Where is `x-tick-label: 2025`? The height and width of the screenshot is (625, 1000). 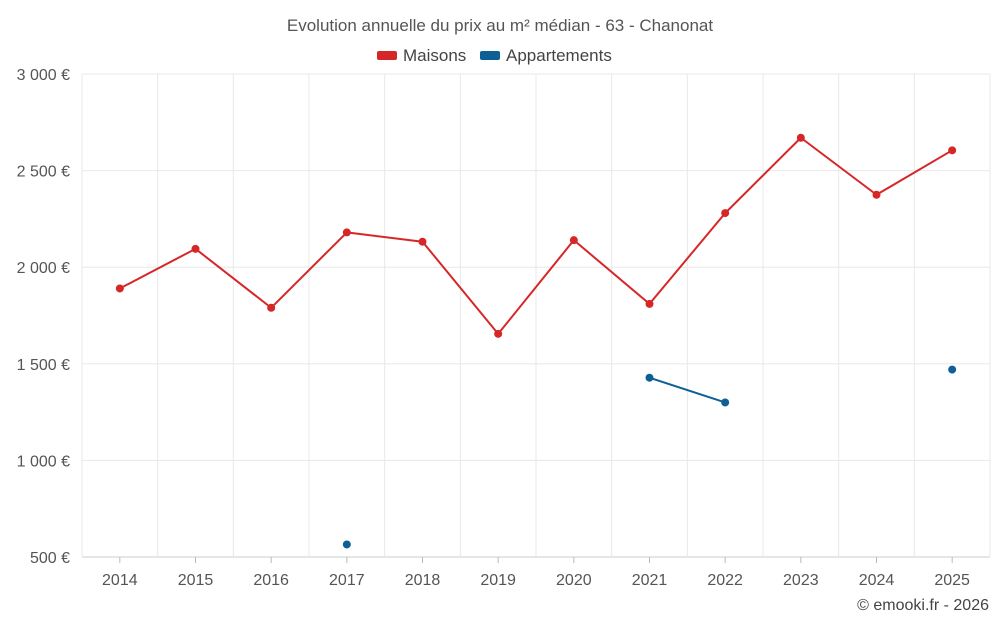 x-tick-label: 2025 is located at coordinates (952, 580).